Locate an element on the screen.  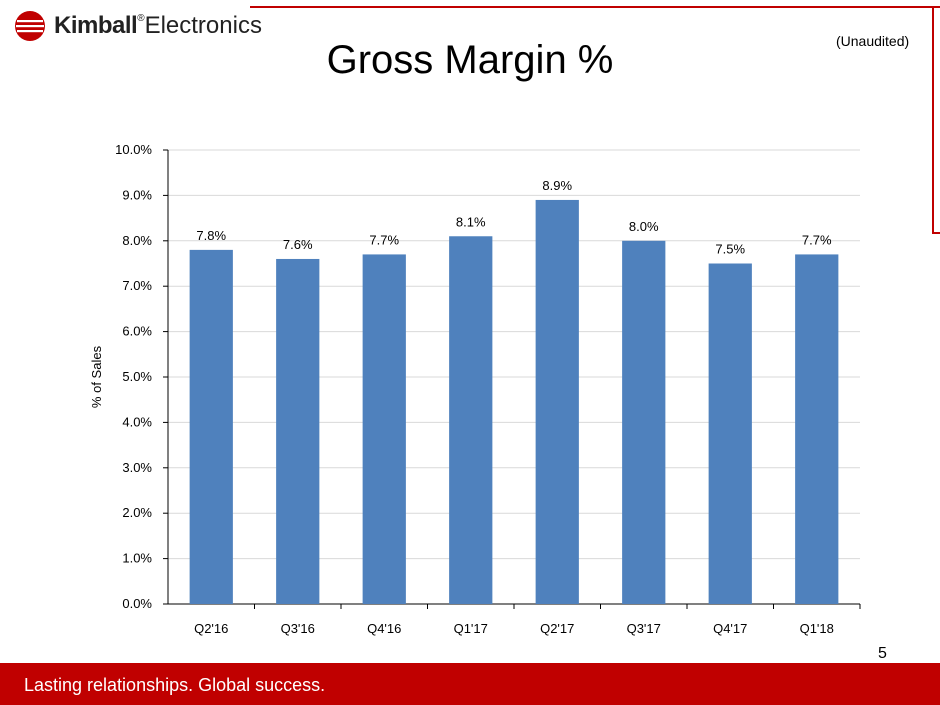
y-tick-label: 0.0% is located at coordinates (137, 603).